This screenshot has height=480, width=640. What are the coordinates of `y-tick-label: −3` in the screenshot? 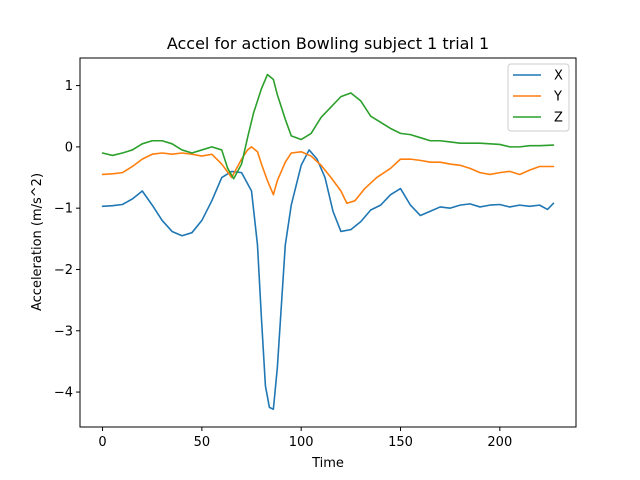 It's located at (63, 331).